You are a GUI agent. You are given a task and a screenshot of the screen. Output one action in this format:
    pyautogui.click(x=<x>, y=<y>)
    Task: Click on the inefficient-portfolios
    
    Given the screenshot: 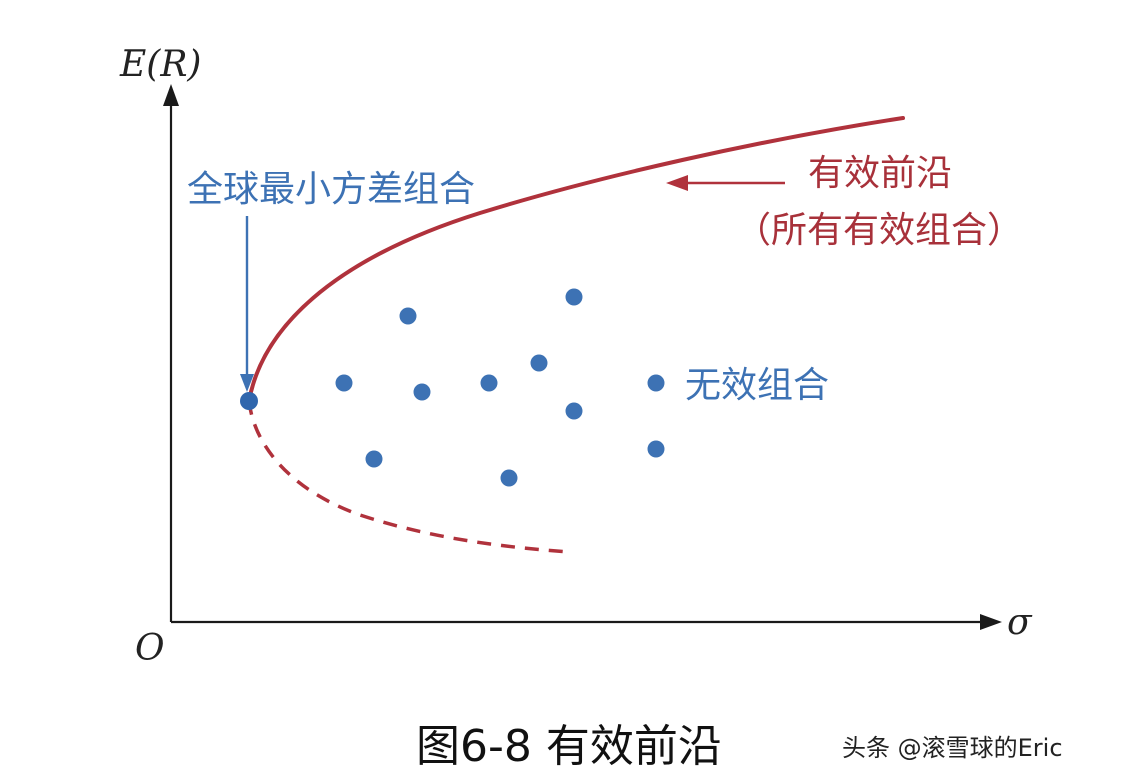 What is the action you would take?
    pyautogui.click(x=500, y=387)
    